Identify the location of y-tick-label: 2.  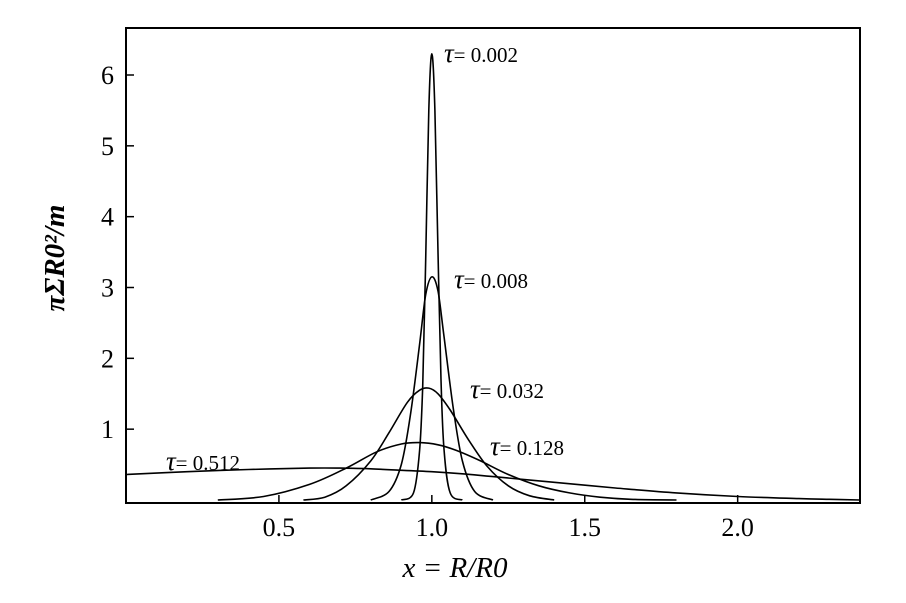
(107, 358).